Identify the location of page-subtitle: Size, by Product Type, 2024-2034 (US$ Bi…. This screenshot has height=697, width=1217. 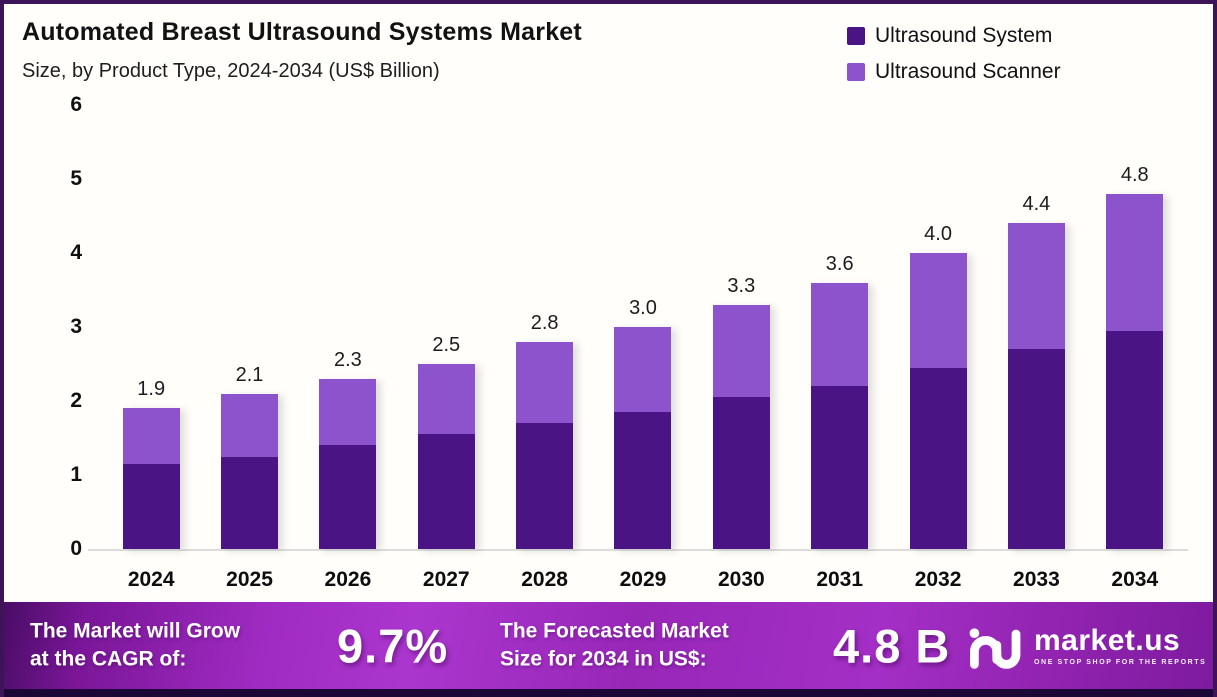
(231, 71).